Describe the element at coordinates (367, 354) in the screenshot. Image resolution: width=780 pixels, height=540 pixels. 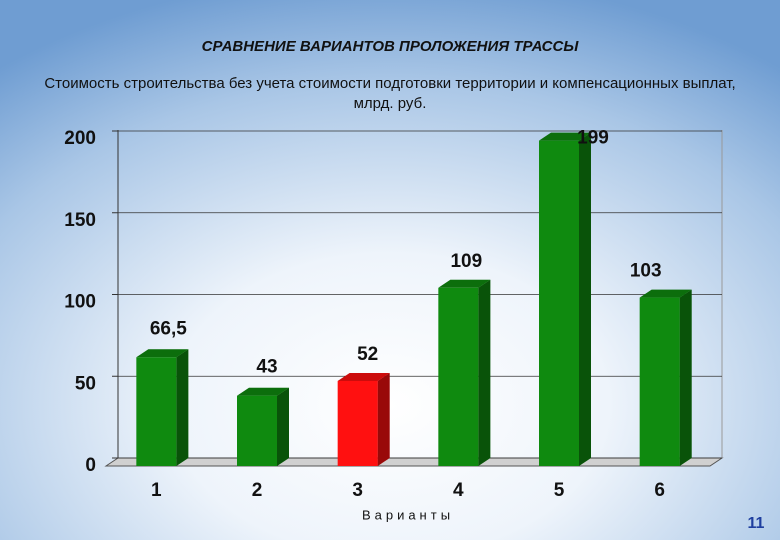
I see `data-label: 52` at that location.